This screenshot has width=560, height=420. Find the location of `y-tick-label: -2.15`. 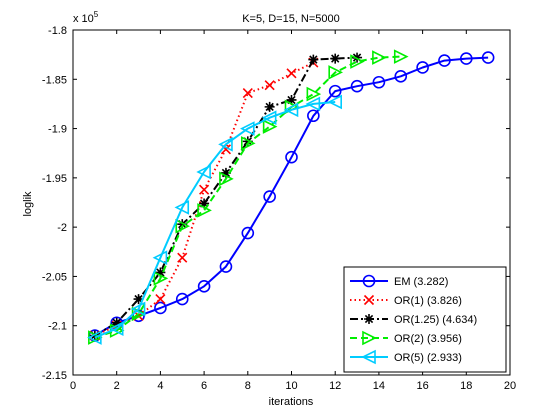

y-tick-label: -2.15 is located at coordinates (54, 376).